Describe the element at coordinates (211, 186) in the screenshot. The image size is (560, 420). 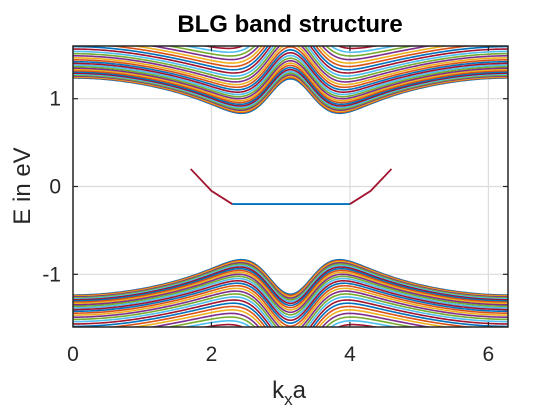
I see `edge-connector-left` at that location.